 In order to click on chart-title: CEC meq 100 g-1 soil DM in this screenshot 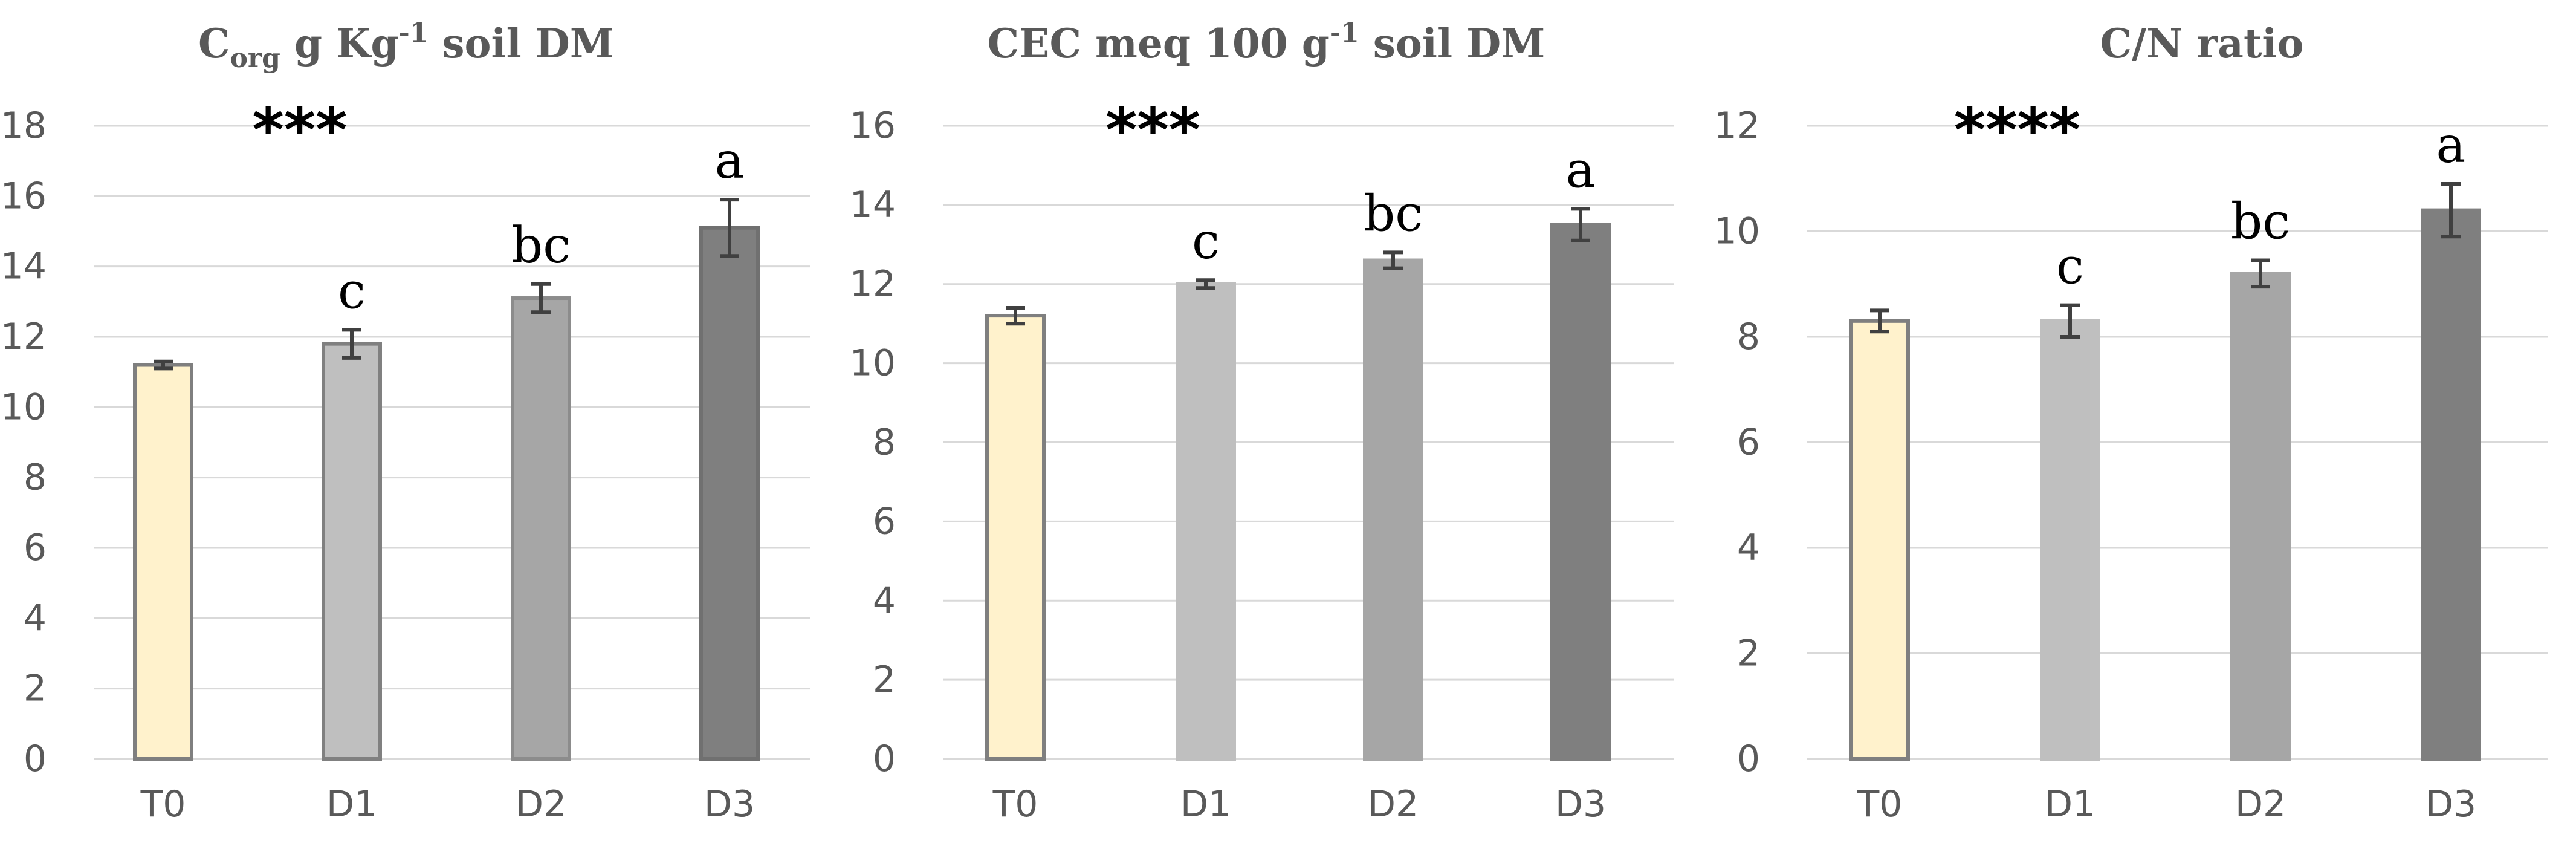, I will do `click(1266, 43)`.